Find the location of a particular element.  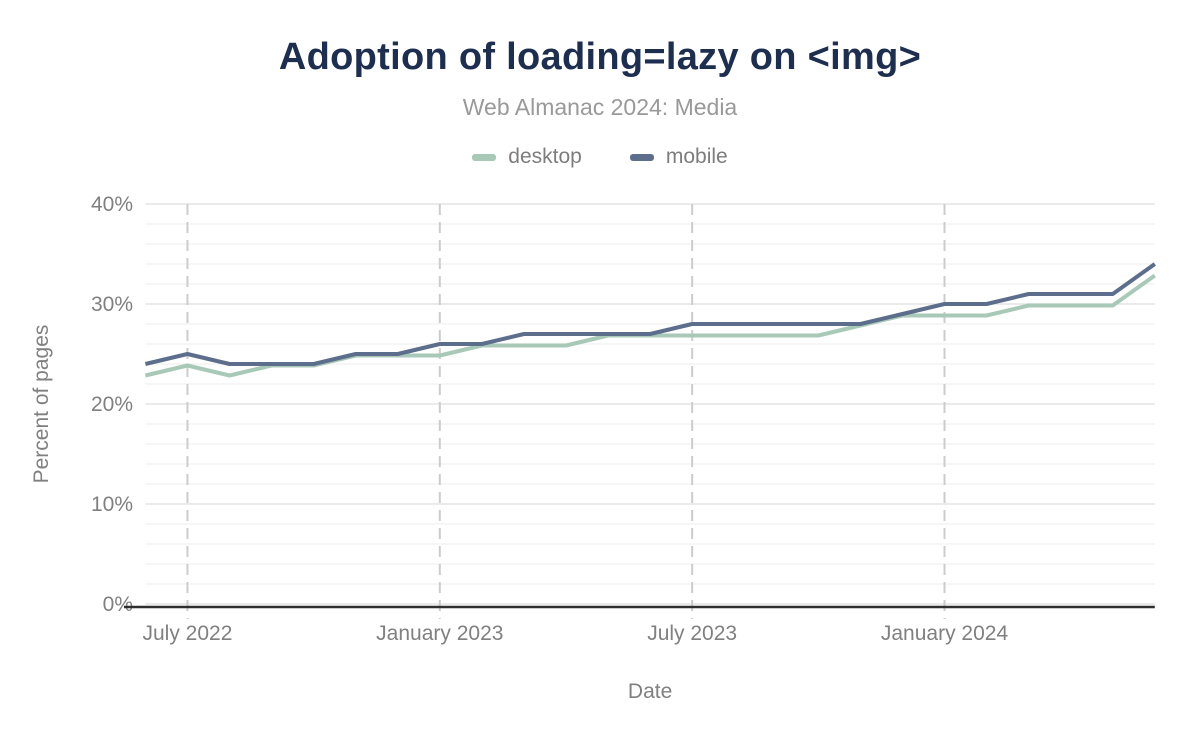

desktop-series-swatch is located at coordinates (484, 157).